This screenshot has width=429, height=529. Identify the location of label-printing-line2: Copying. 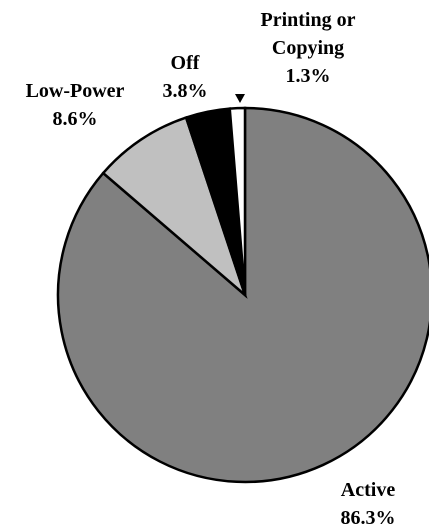
(308, 48).